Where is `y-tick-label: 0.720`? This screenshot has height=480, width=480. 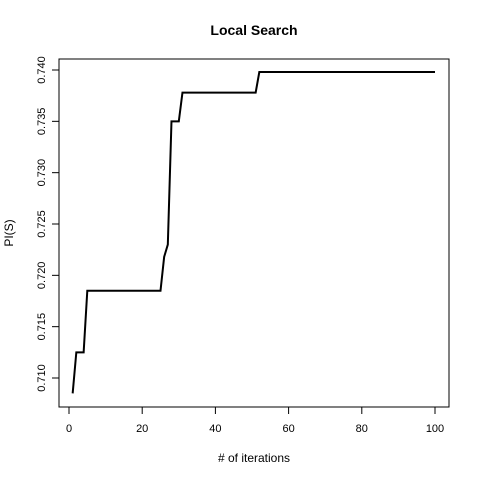 y-tick-label: 0.720 is located at coordinates (42, 276).